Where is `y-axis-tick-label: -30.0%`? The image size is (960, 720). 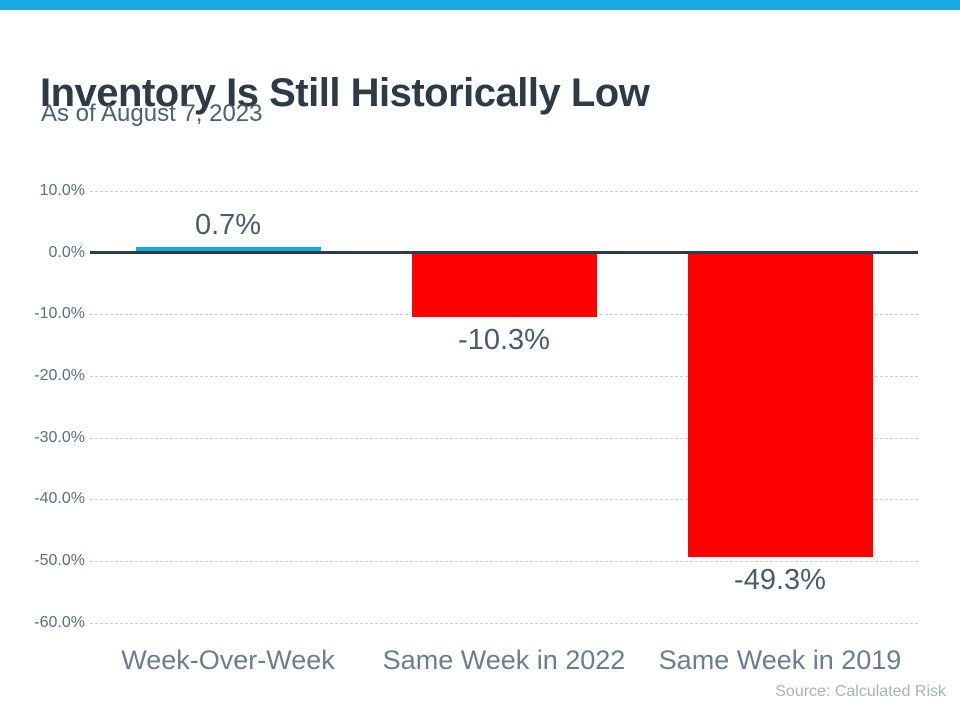
y-axis-tick-label: -30.0% is located at coordinates (59, 437).